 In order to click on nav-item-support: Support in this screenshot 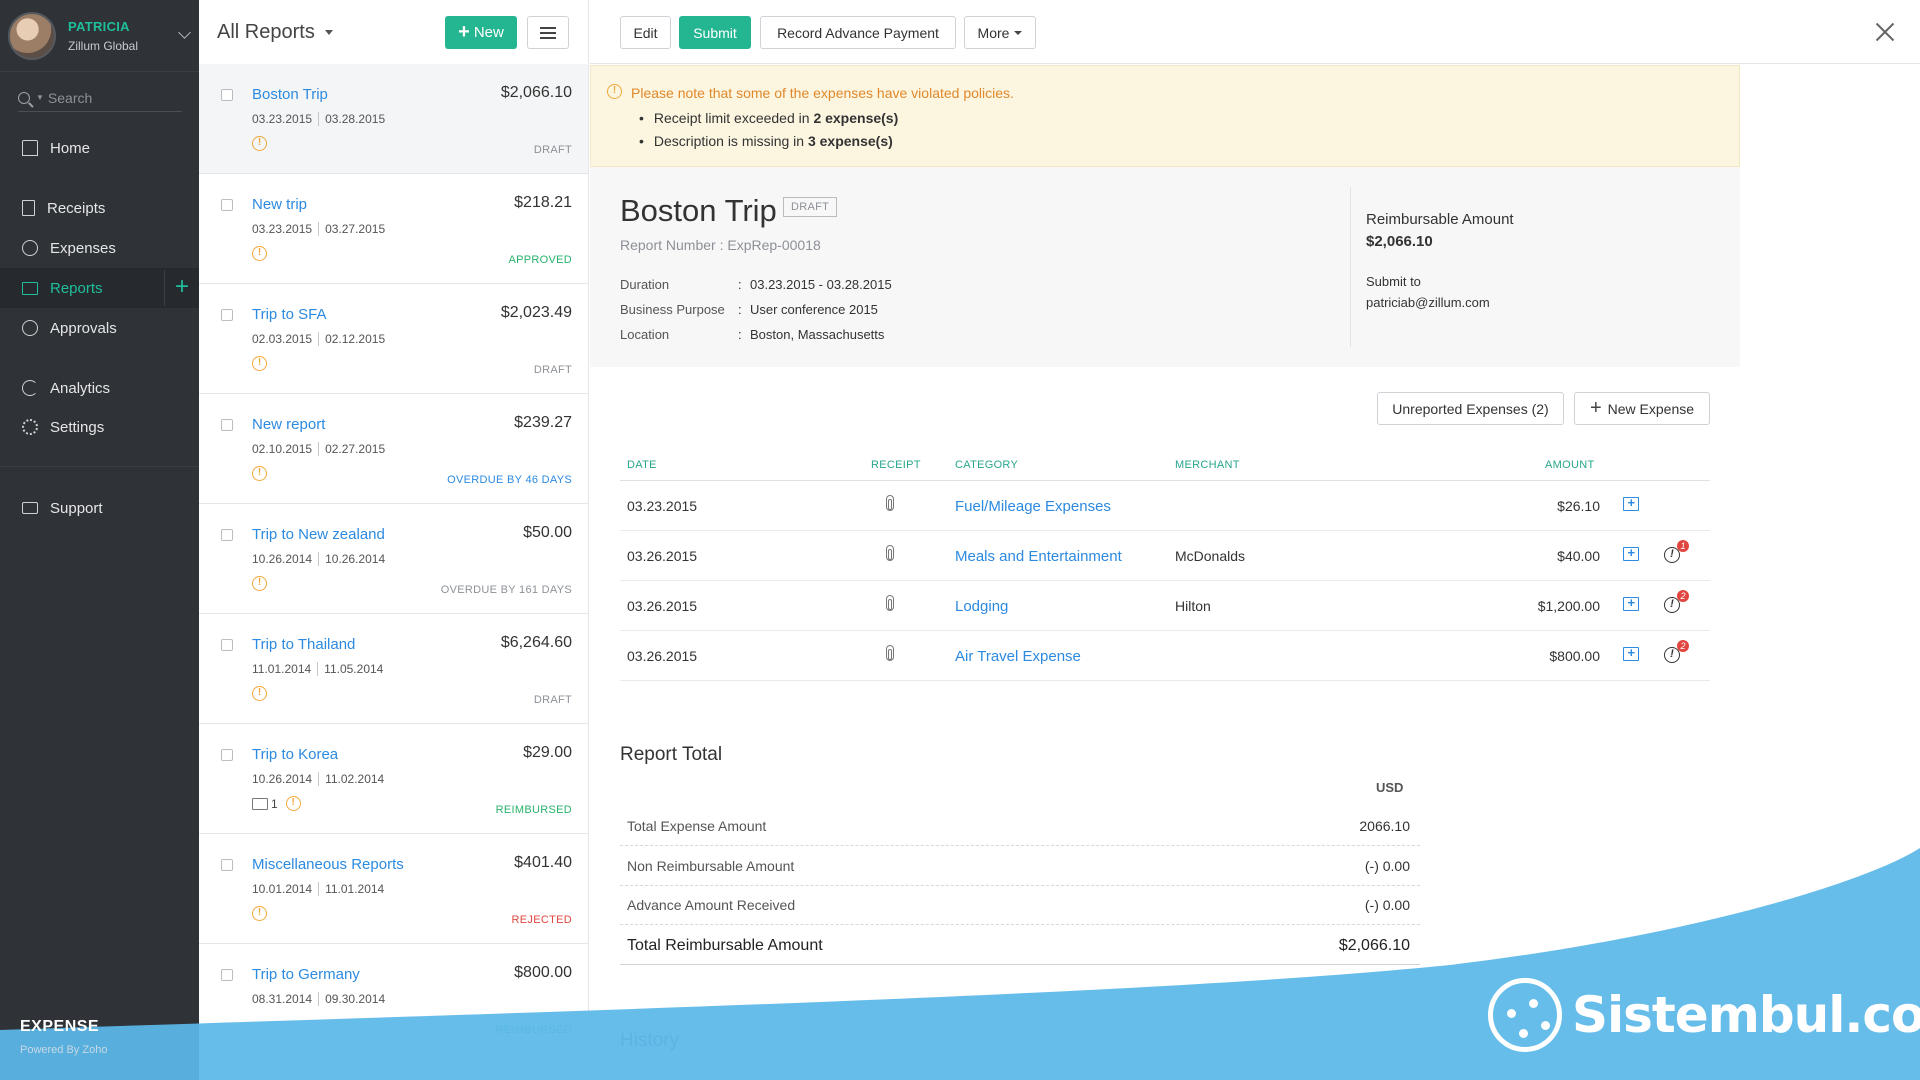, I will do `click(99, 508)`.